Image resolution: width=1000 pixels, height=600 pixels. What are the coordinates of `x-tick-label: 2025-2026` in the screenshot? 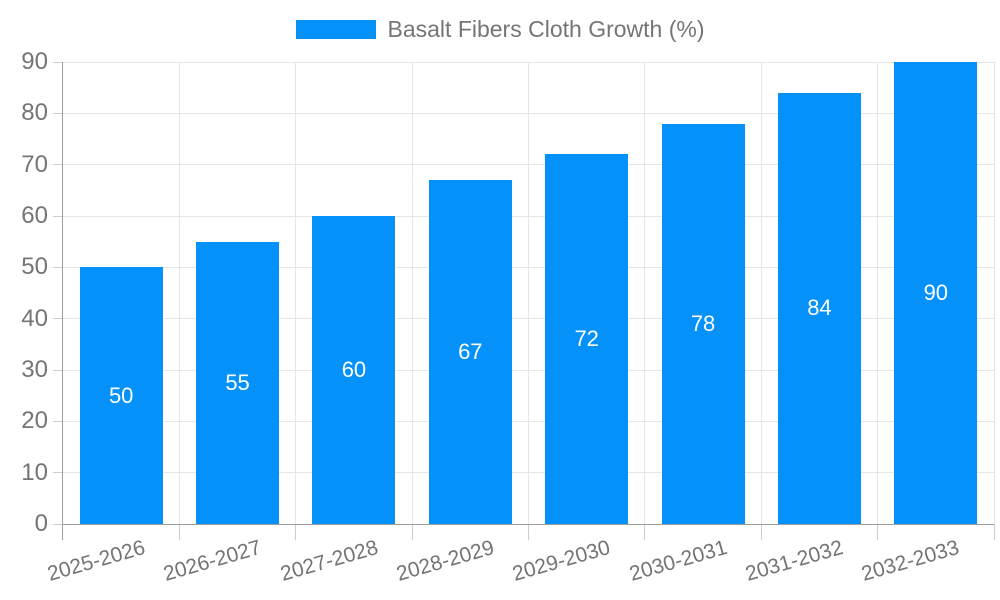 It's located at (96, 561).